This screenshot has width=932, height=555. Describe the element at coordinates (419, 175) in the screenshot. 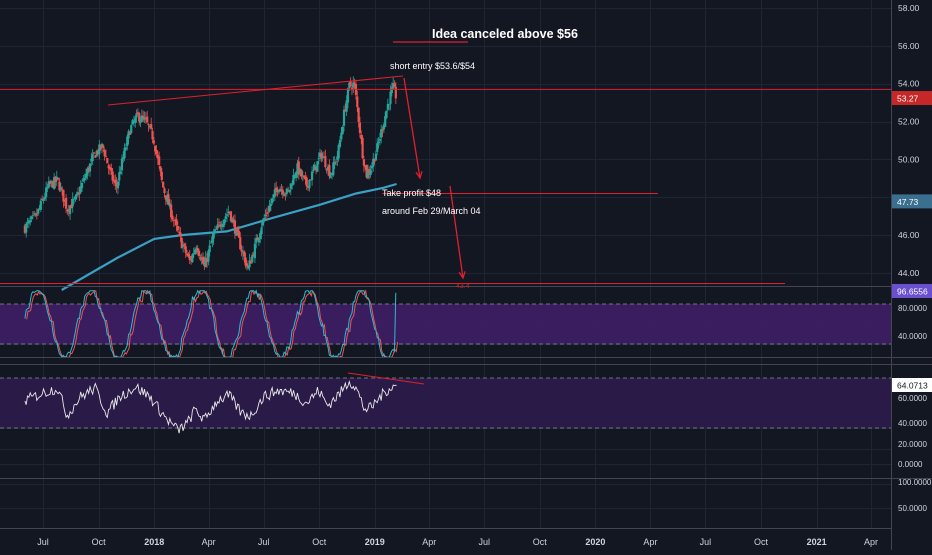

I see `entry-arrow-head` at that location.